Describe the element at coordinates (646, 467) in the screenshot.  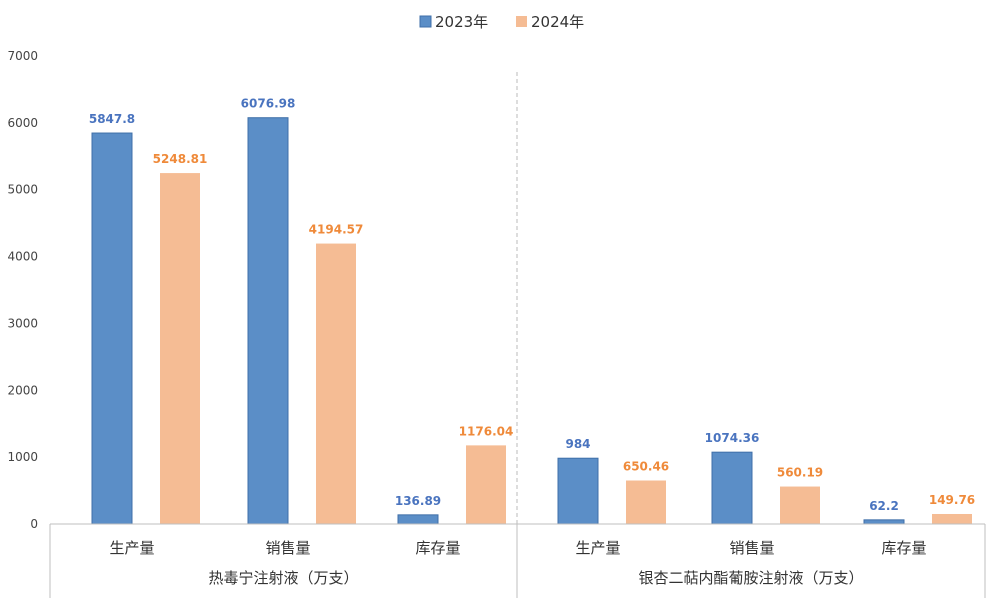
I see `data-label-1-3: 650.46` at that location.